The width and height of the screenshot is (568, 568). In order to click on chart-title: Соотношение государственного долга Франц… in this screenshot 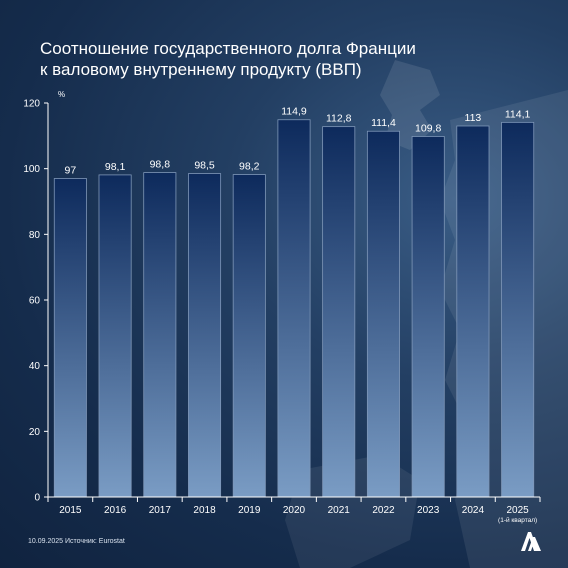, I will do `click(228, 59)`.